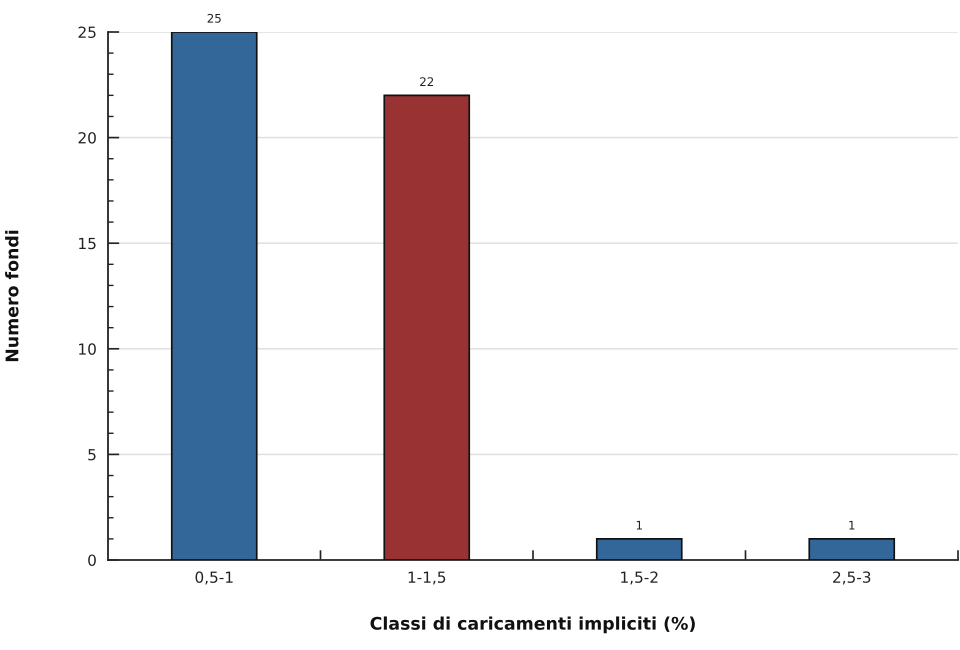  Describe the element at coordinates (851, 577) in the screenshot. I see `x-tick-label: 2,5-3` at that location.